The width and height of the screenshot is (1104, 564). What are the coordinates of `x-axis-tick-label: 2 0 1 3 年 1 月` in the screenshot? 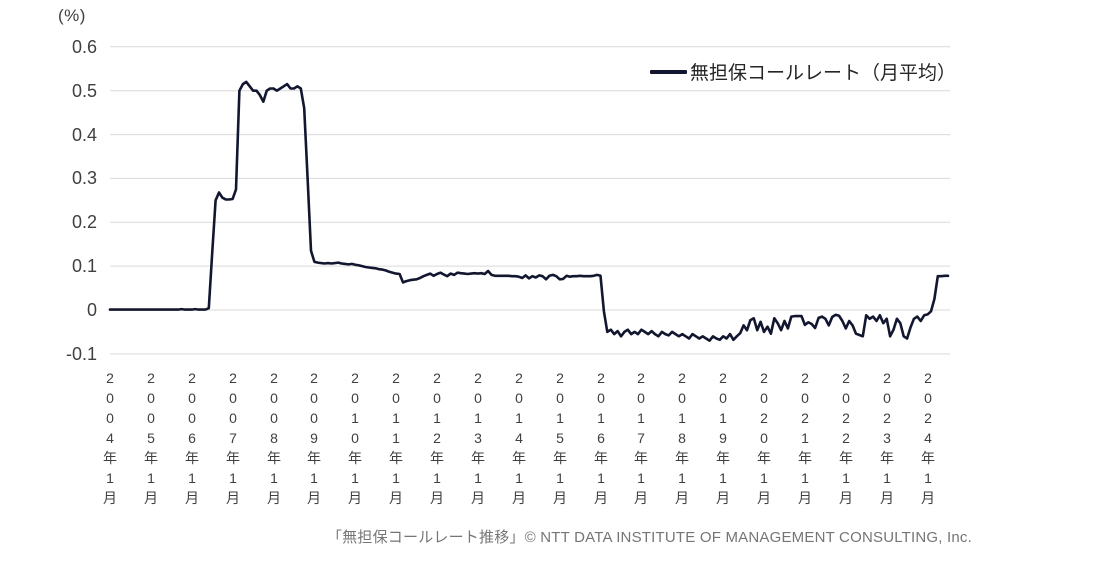 It's located at (478, 438).